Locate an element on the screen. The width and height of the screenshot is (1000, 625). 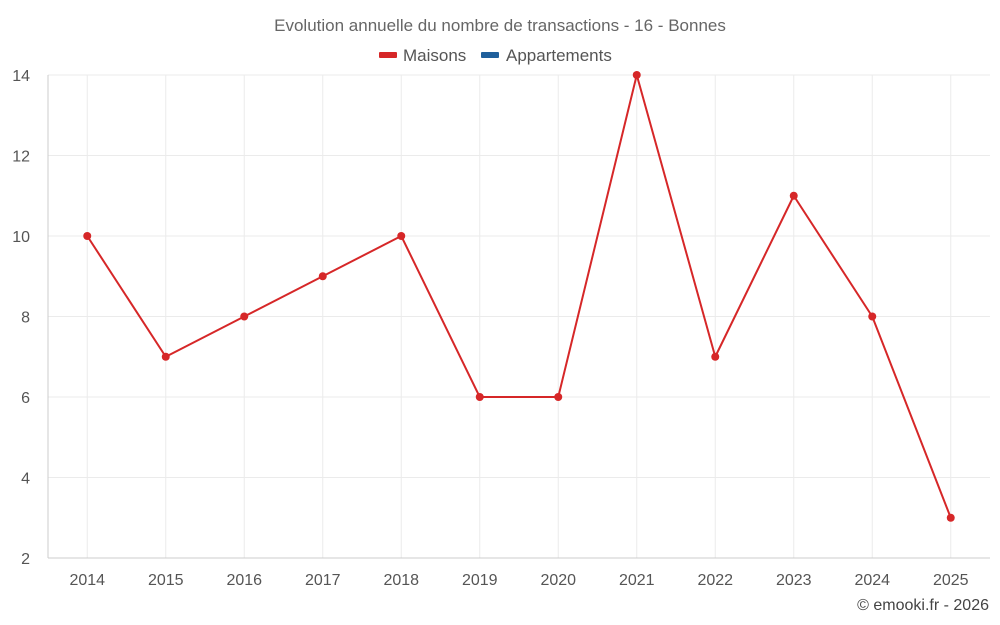
data-point-maisons-2020 is located at coordinates (558, 397).